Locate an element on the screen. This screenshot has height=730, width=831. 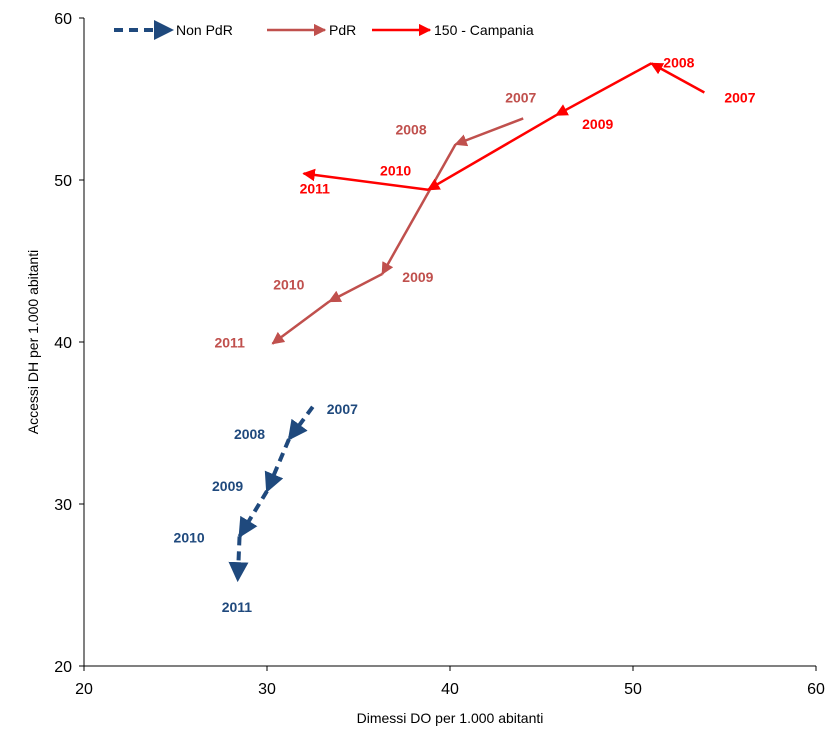
y-axis-label: Accessi DH per 1.000 abitanti is located at coordinates (33, 342).